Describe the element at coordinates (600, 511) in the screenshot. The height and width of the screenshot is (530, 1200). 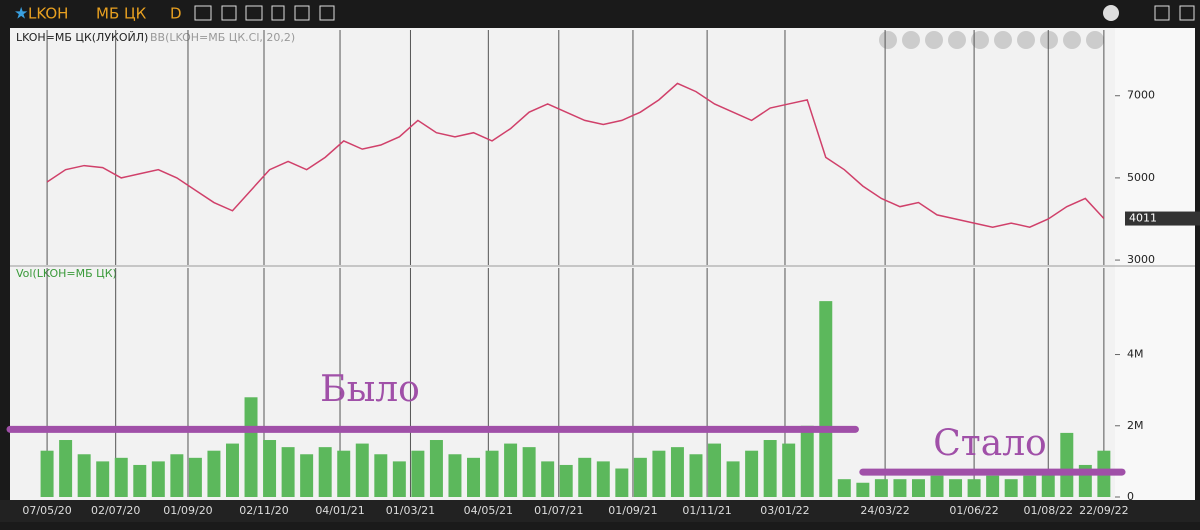
I see `date-bar` at that location.